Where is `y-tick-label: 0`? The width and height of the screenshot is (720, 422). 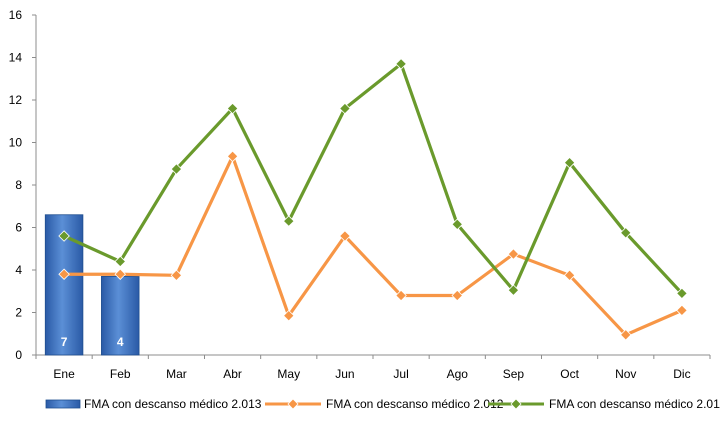
y-tick-label: 0 is located at coordinates (18, 355).